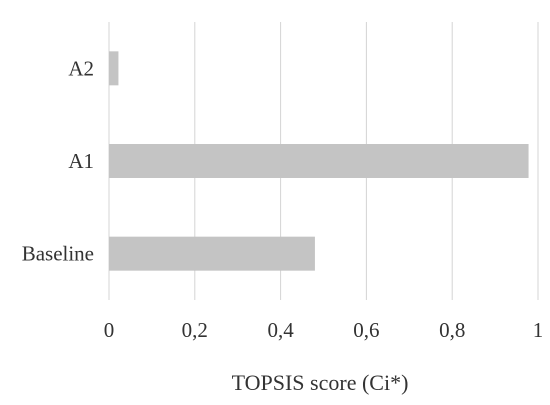 The width and height of the screenshot is (550, 405). I want to click on category-label-baseline: Baseline, so click(58, 254).